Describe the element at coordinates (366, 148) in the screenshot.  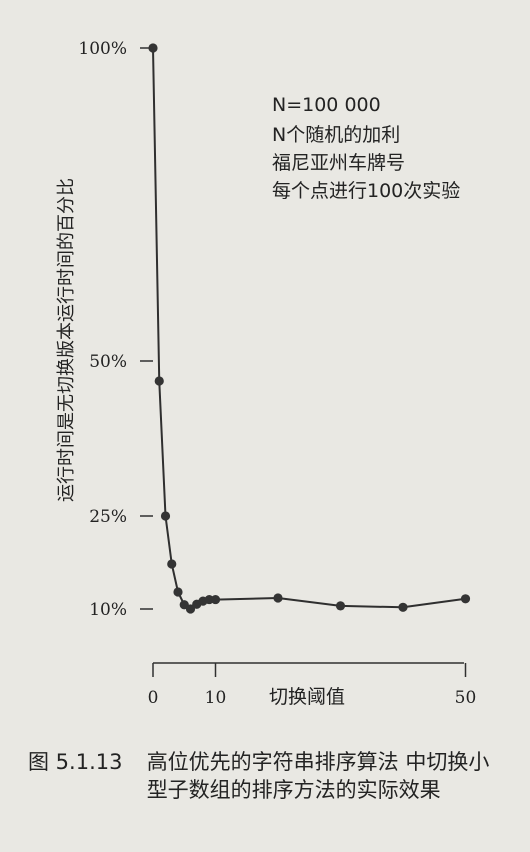
I see `annotation-block: N=100 000 N个随机的加利 福尼亚州车牌号 每个点进行100次实验` at that location.